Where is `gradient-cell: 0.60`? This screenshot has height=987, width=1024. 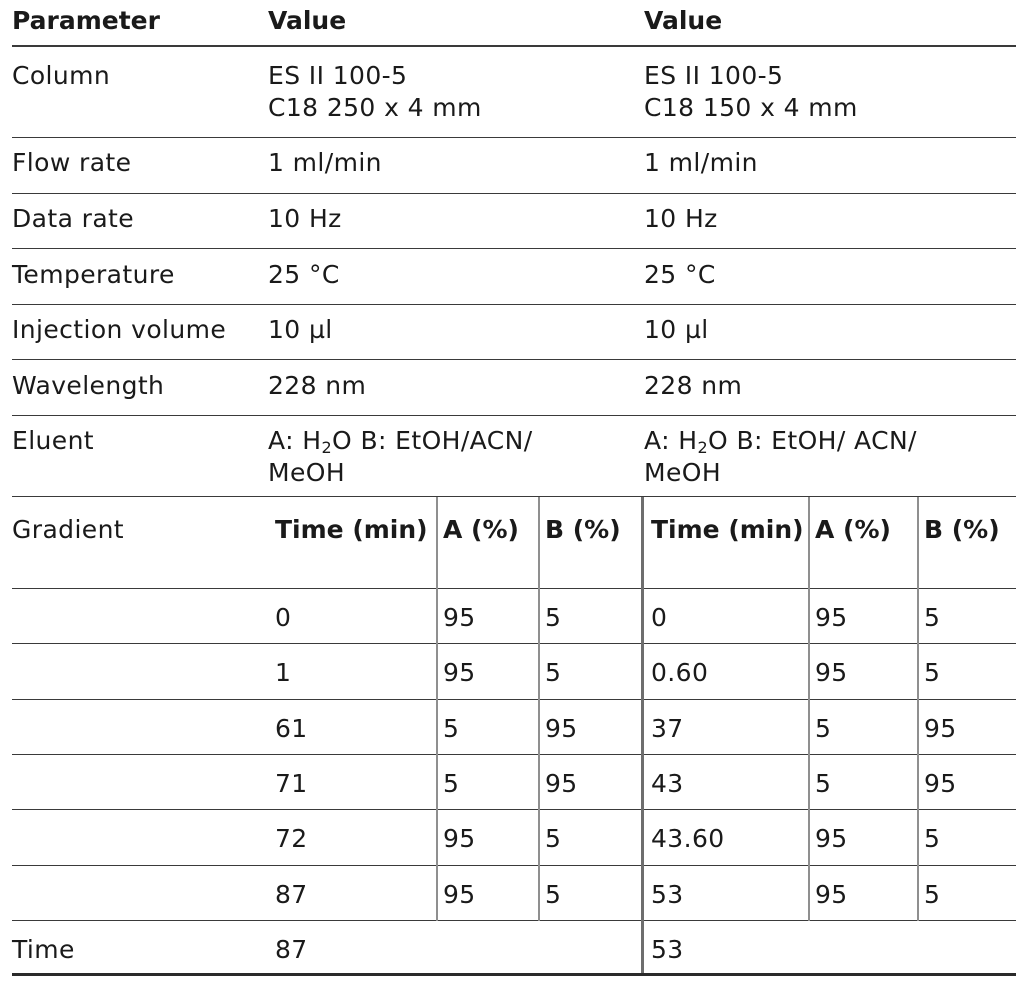
gradient-cell: 0.60 is located at coordinates (680, 672).